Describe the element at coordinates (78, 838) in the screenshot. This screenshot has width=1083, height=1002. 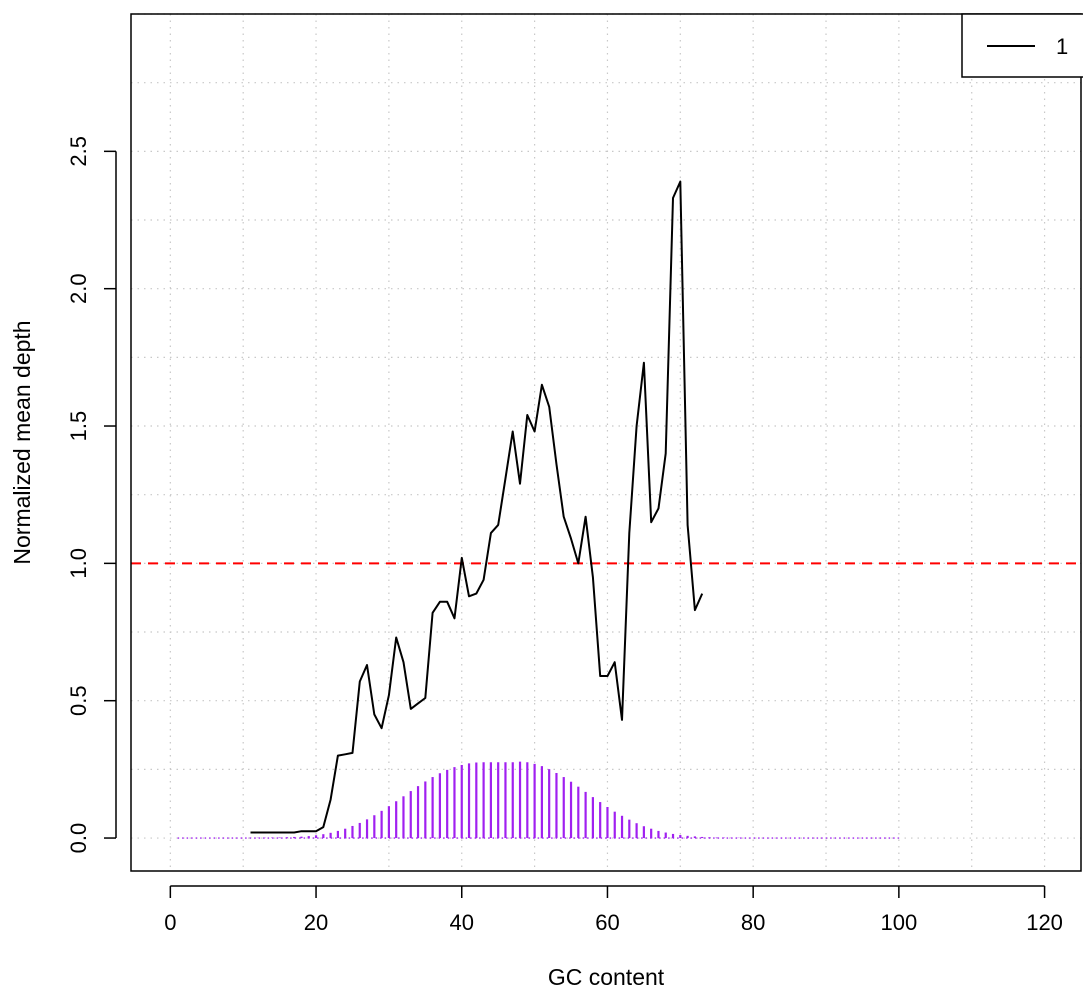
I see `y-tick-label: 0.0` at that location.